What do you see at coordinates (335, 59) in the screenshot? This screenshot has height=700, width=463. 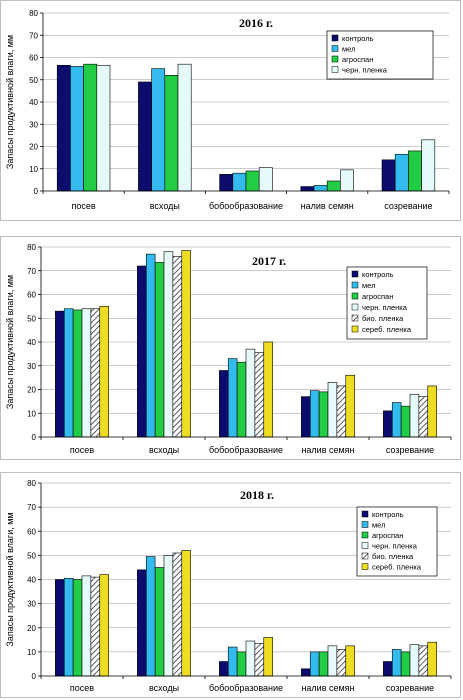 I see `legend-swatch-agrospan` at bounding box center [335, 59].